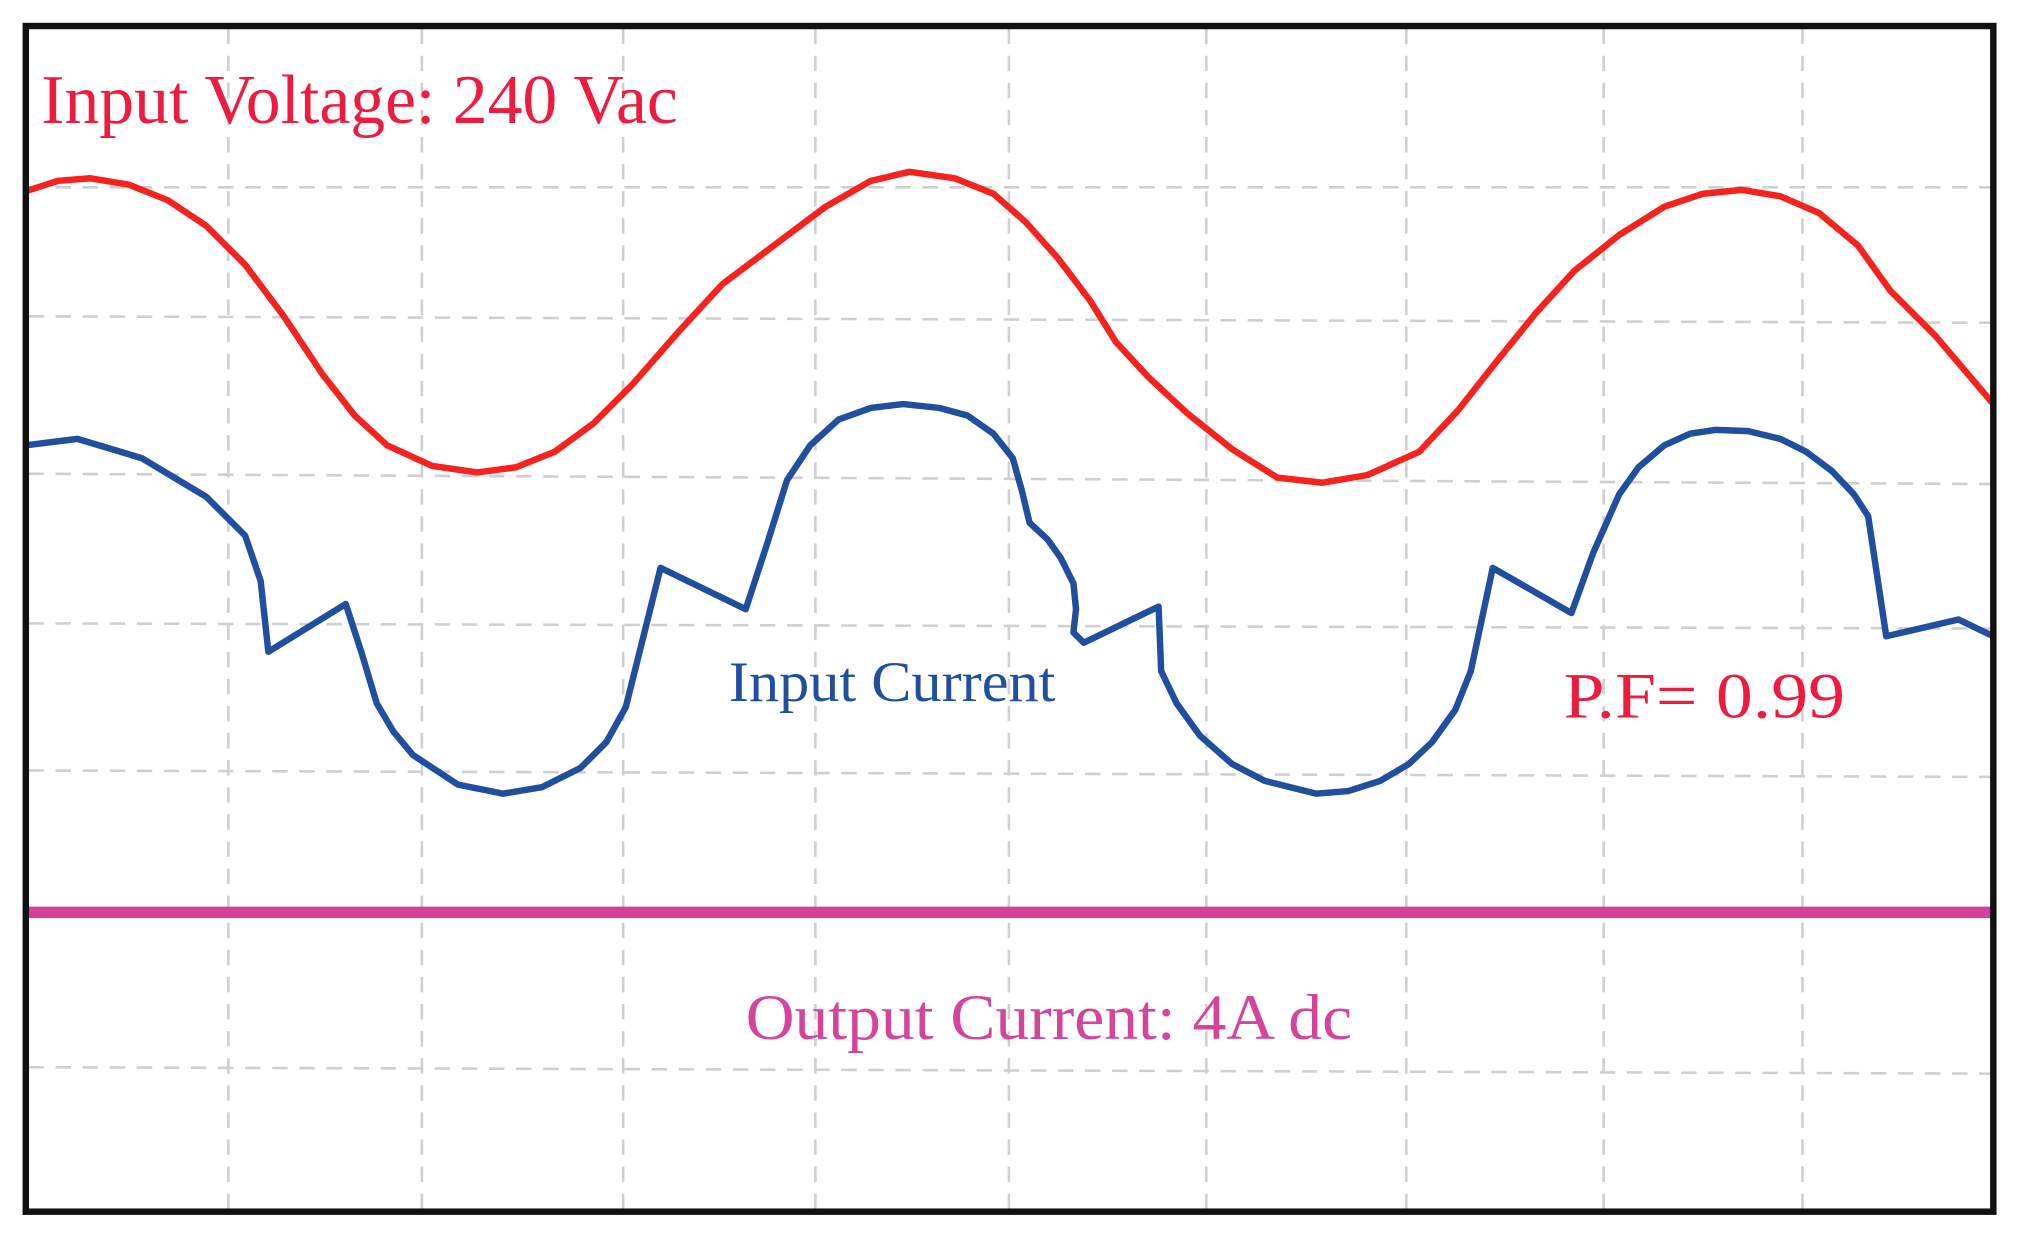 The width and height of the screenshot is (2023, 1239). Describe the element at coordinates (1049, 1017) in the screenshot. I see `output-label: Output Current: 4A dc` at that location.